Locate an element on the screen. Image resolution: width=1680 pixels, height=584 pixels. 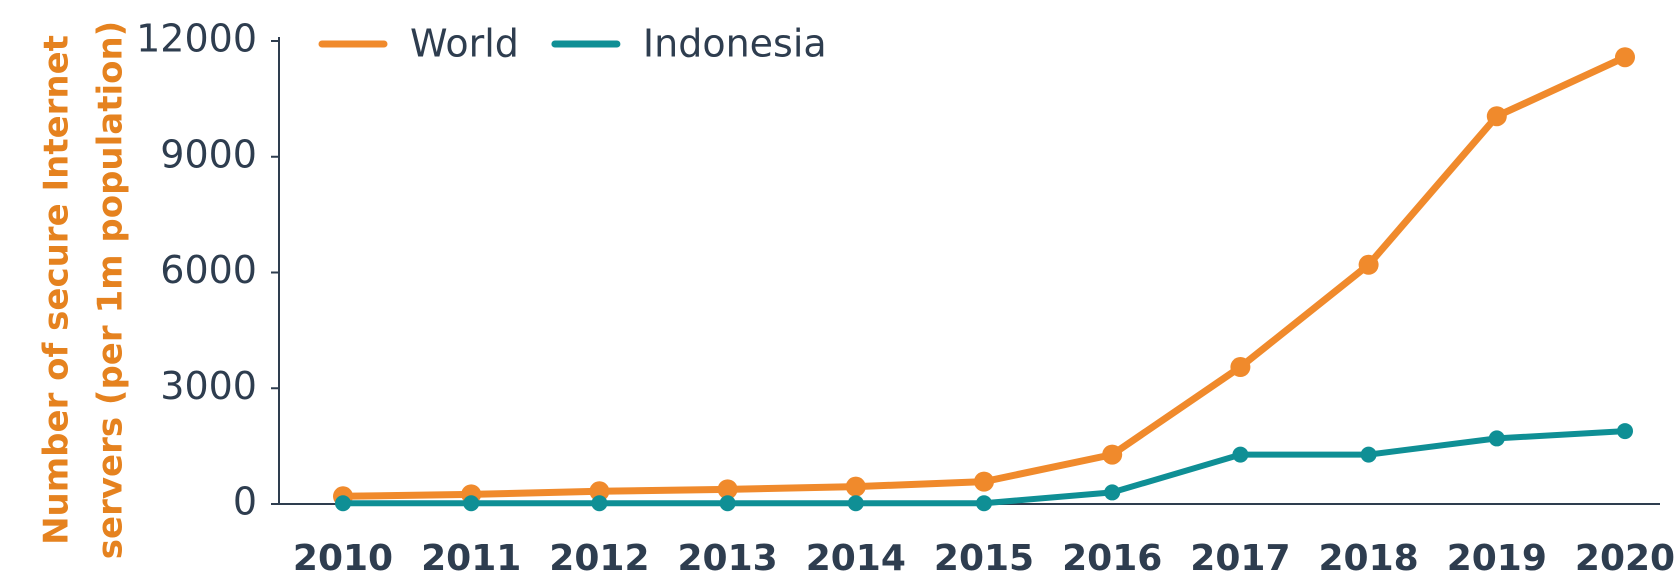
x-tick-label: 2015 is located at coordinates (984, 558).